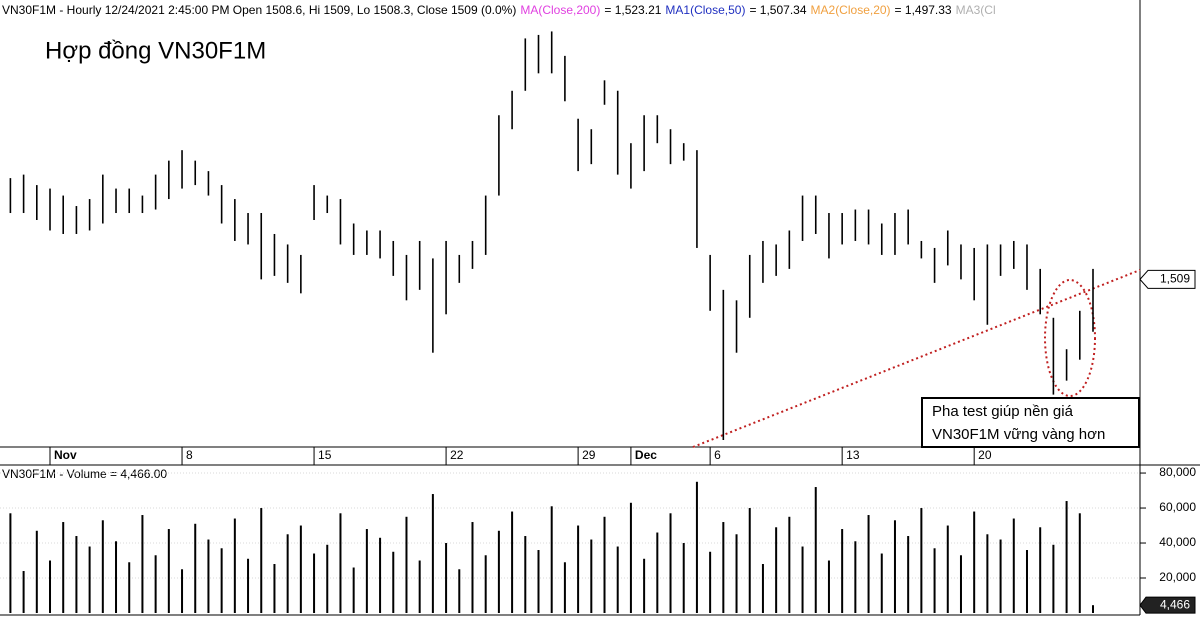  Describe the element at coordinates (717, 455) in the screenshot. I see `x-tick-label: 6` at that location.